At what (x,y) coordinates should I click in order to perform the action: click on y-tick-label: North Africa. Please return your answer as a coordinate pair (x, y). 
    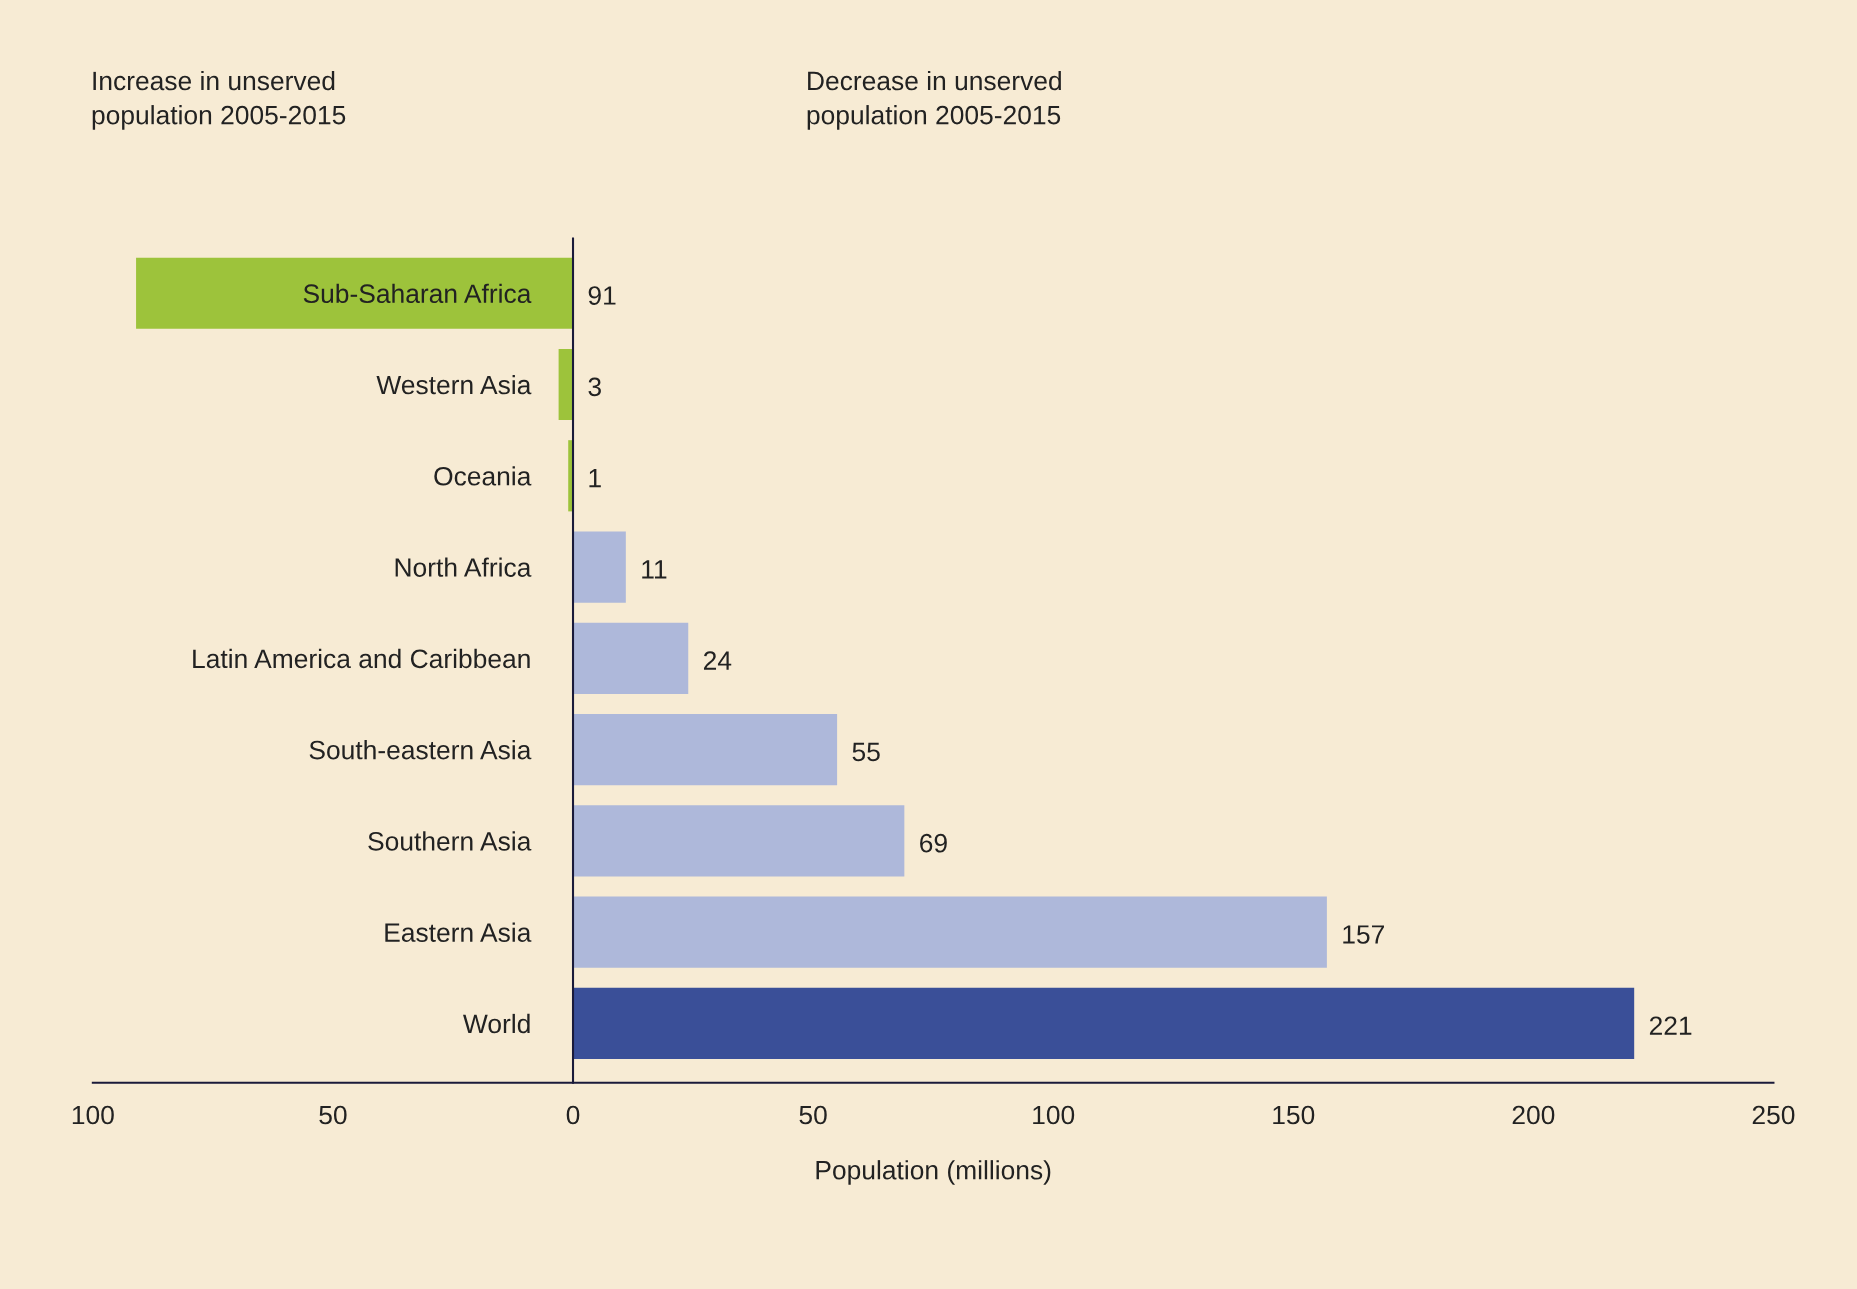
    Looking at the image, I should click on (463, 567).